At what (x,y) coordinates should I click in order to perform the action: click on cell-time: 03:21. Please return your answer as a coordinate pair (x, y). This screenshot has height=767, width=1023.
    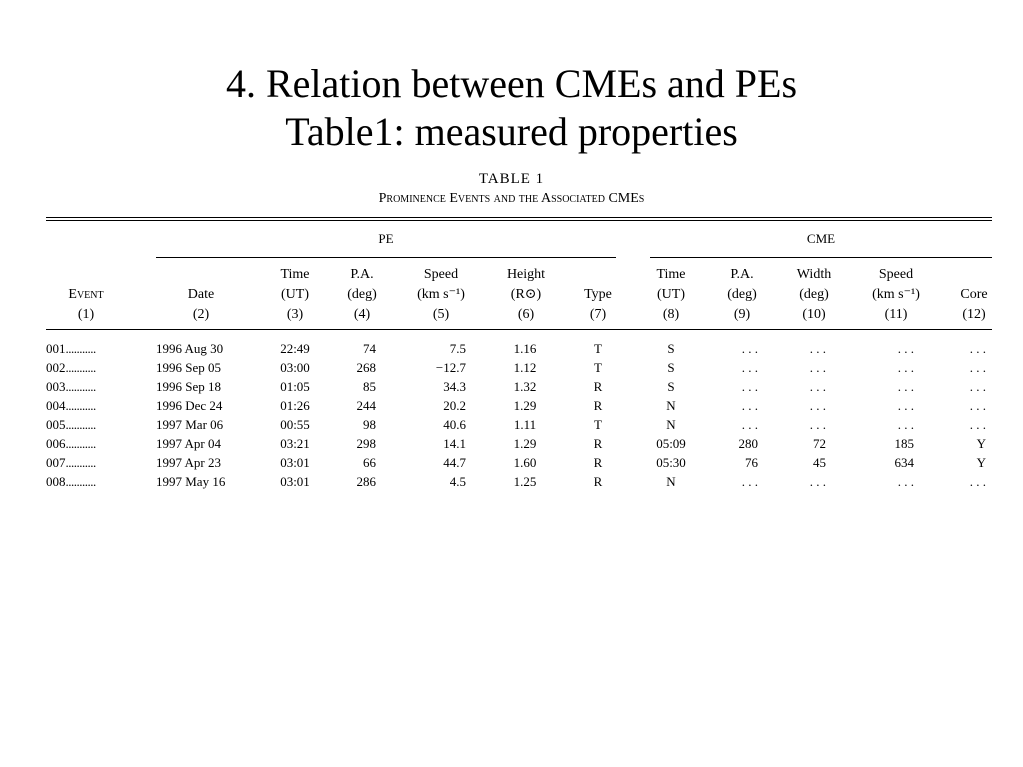
    Looking at the image, I should click on (295, 443).